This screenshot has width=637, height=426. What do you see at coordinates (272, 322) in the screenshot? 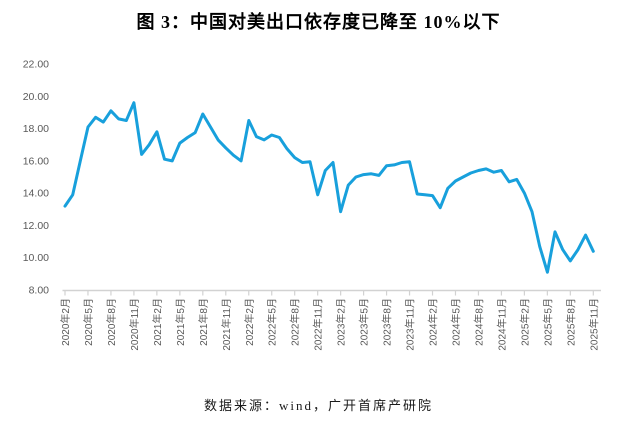
I see `x-axis-tick-label: 2022年5月` at bounding box center [272, 322].